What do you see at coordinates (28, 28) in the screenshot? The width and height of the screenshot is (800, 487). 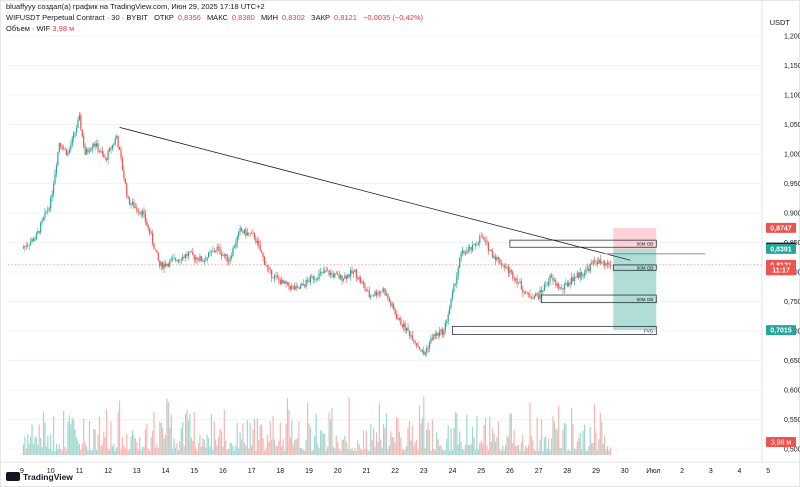 I see `volume-label: Объем · WIF` at bounding box center [28, 28].